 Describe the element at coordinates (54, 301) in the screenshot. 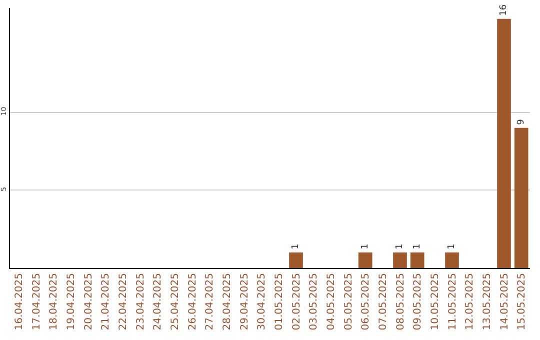

I see `x-tick-label: 18.04.2025` at that location.